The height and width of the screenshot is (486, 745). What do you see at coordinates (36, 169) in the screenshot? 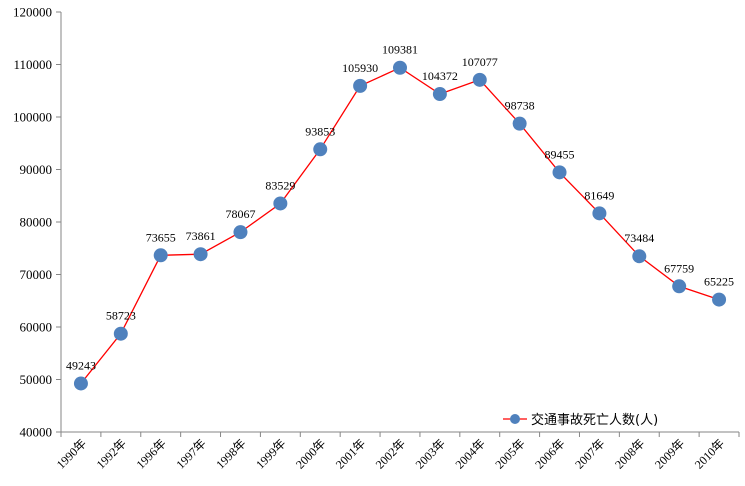
I see `y-tick-label: 90000` at bounding box center [36, 169].